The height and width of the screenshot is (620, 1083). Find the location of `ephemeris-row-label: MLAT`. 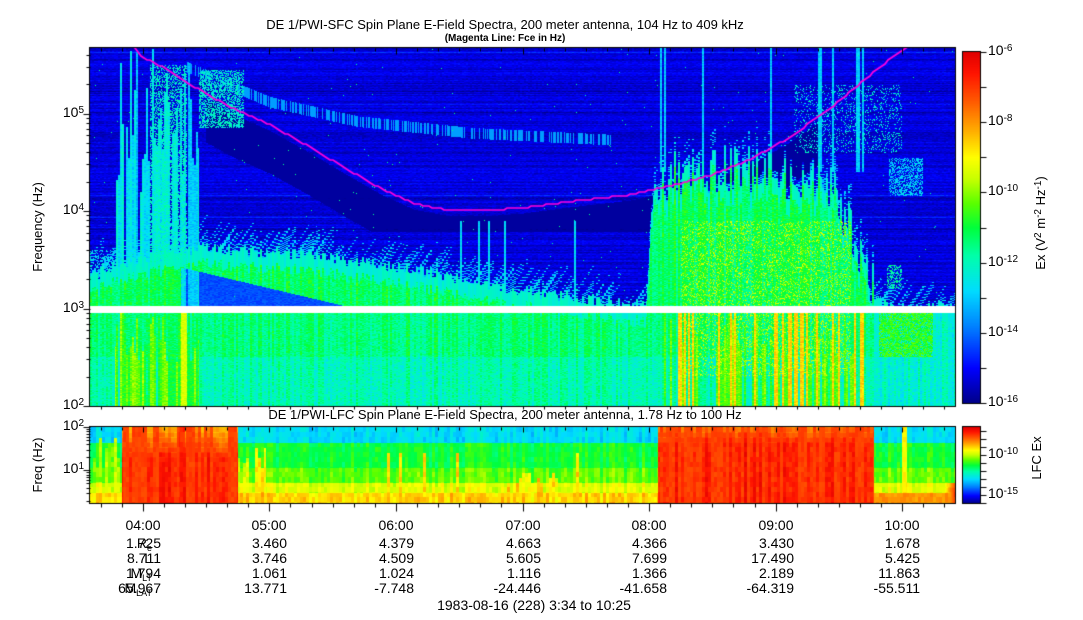

ephemeris-row-label: MLAT is located at coordinates (138, 589).